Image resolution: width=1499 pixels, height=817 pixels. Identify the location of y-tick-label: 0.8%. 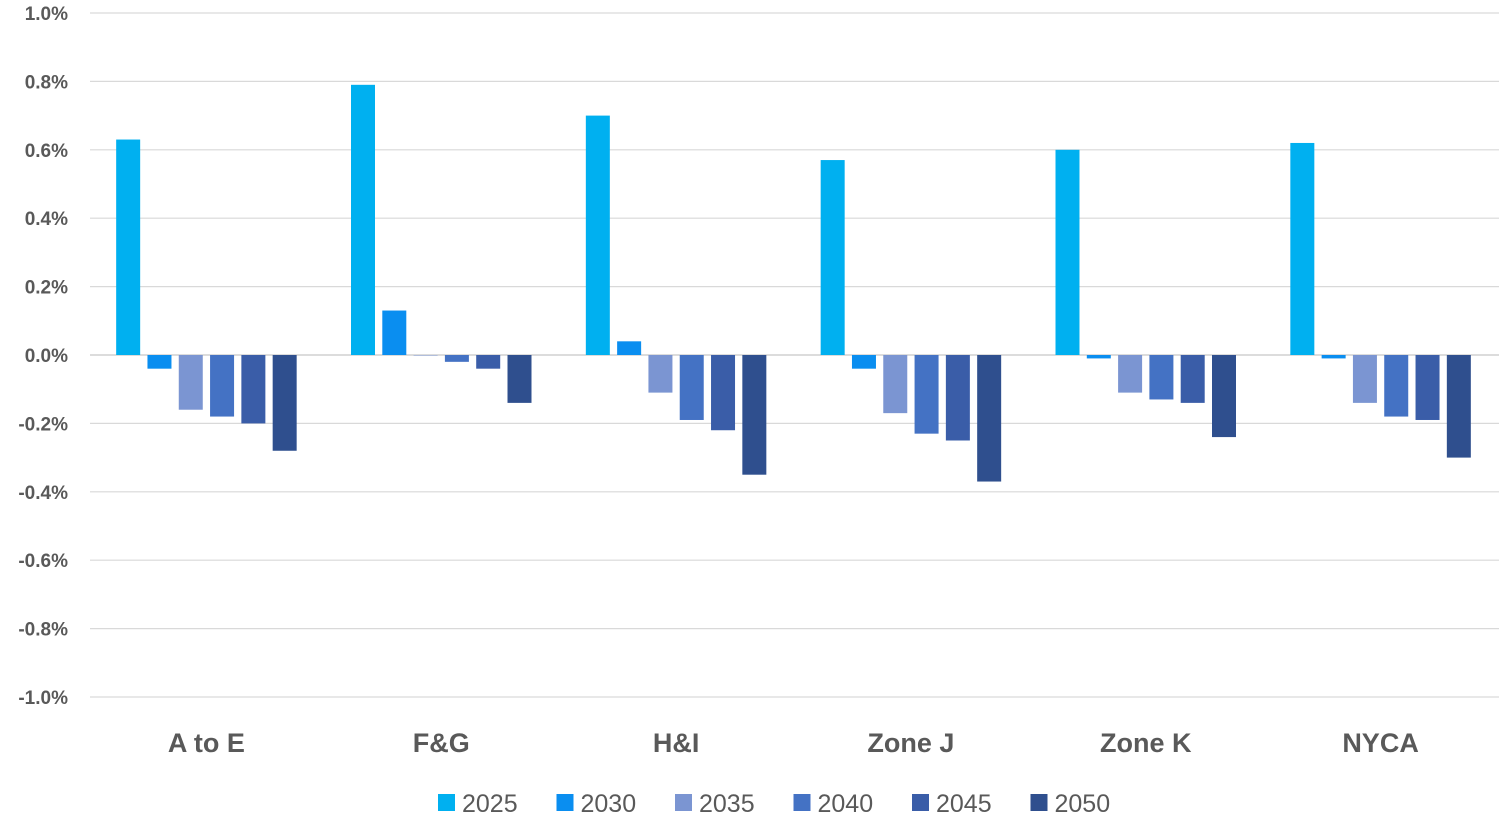
(46, 82).